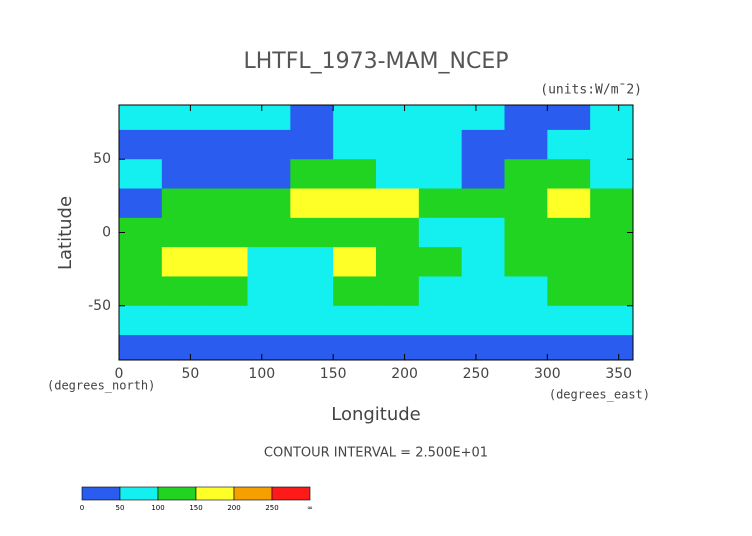 The height and width of the screenshot is (536, 752). I want to click on x-tick-label: 100, so click(261, 374).